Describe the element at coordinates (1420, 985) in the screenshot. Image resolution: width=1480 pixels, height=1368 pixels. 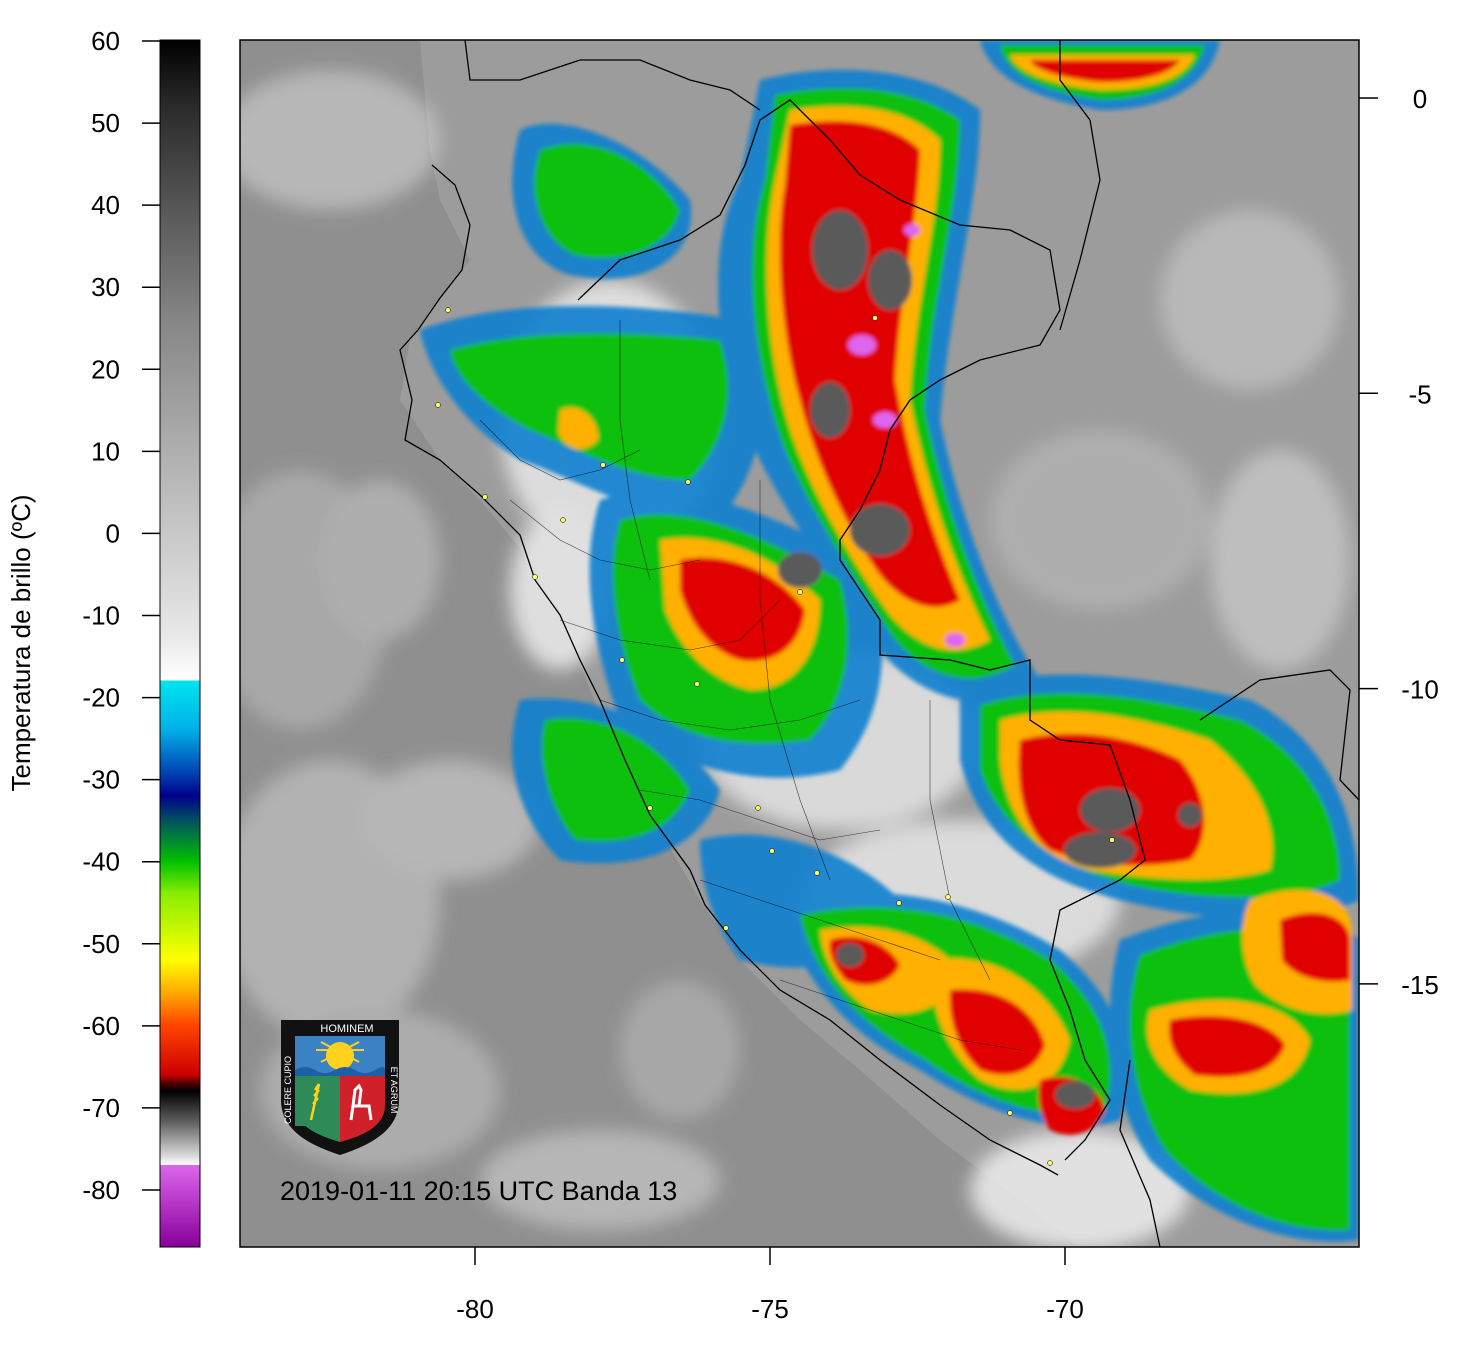
I see `y-tick-label: -15` at that location.